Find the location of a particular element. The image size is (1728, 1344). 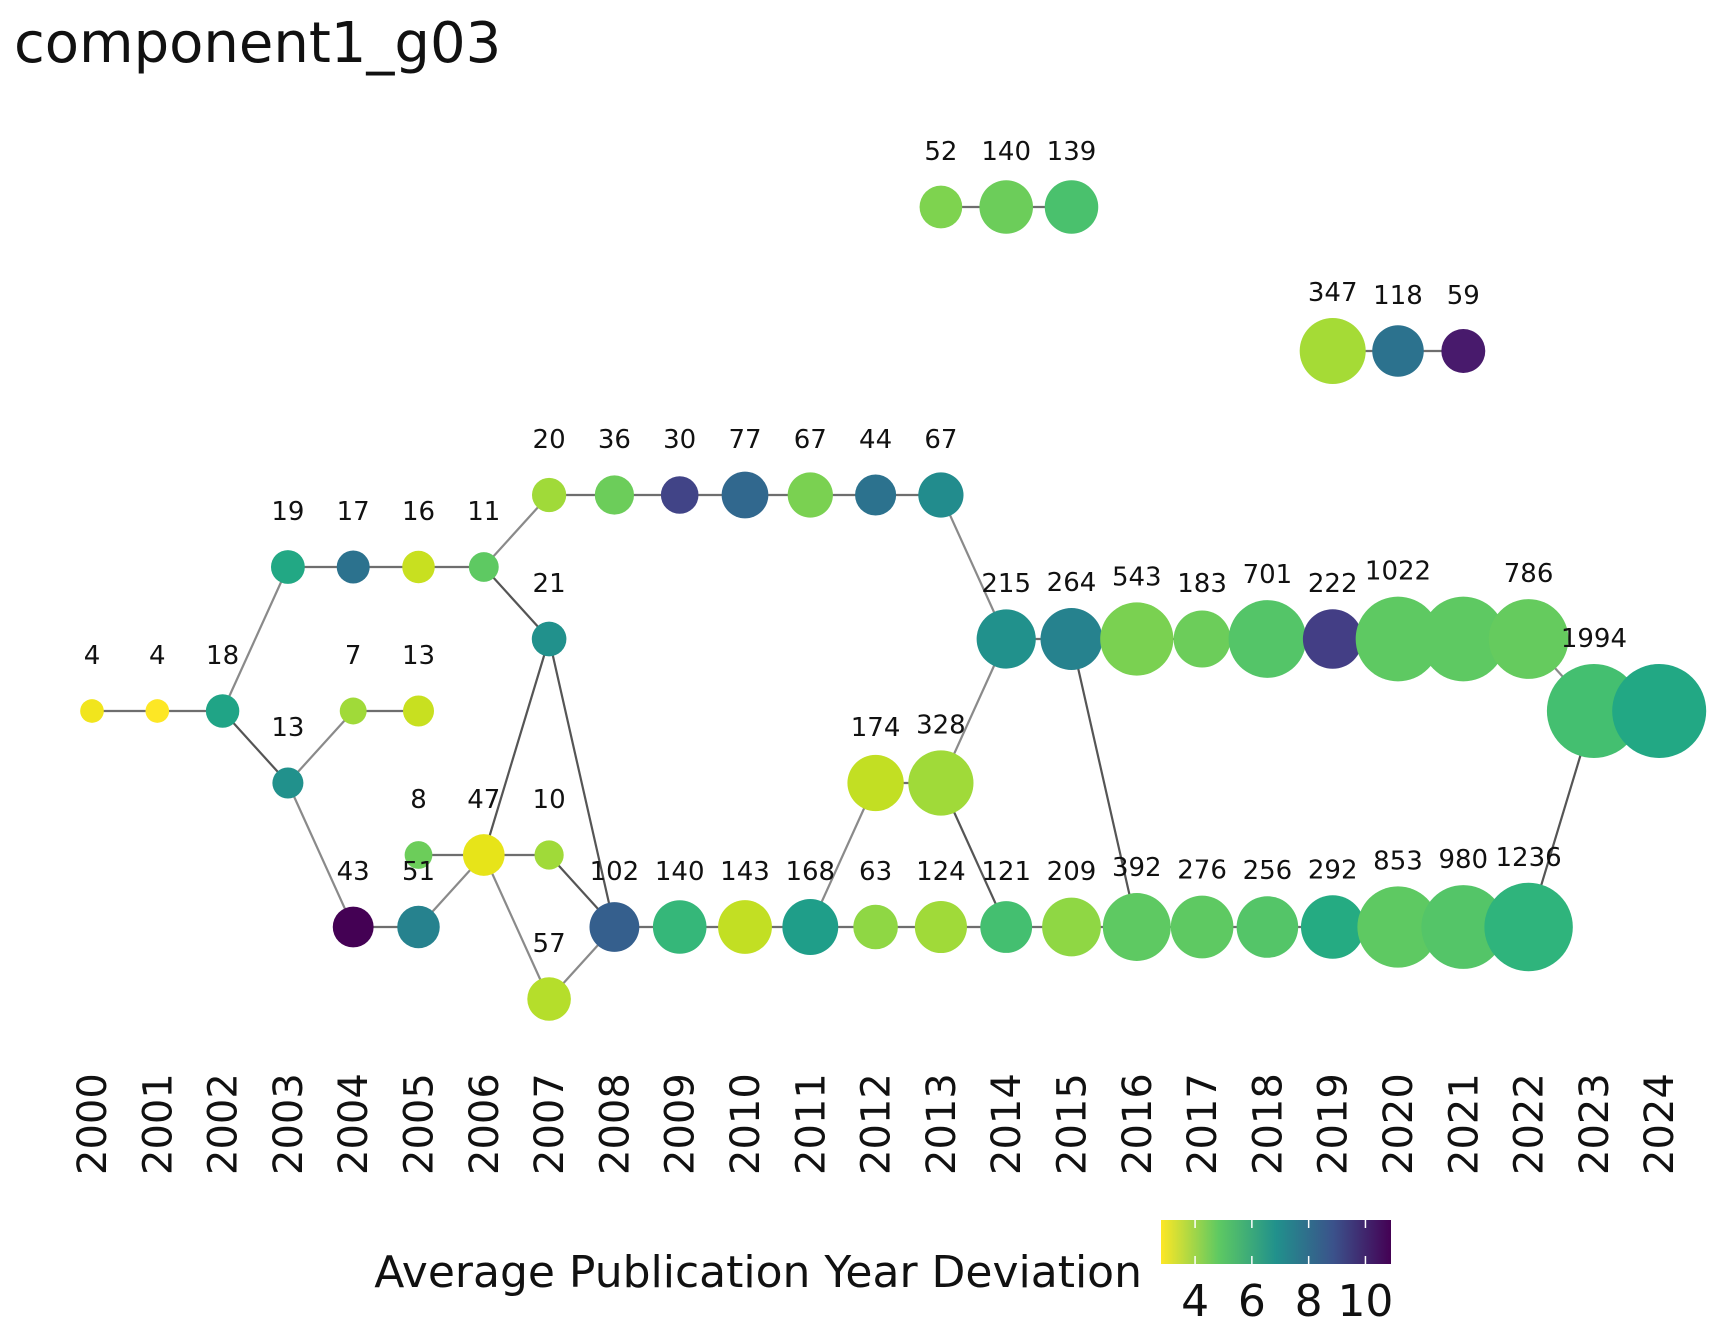

node-n2012c is located at coordinates (876, 495).